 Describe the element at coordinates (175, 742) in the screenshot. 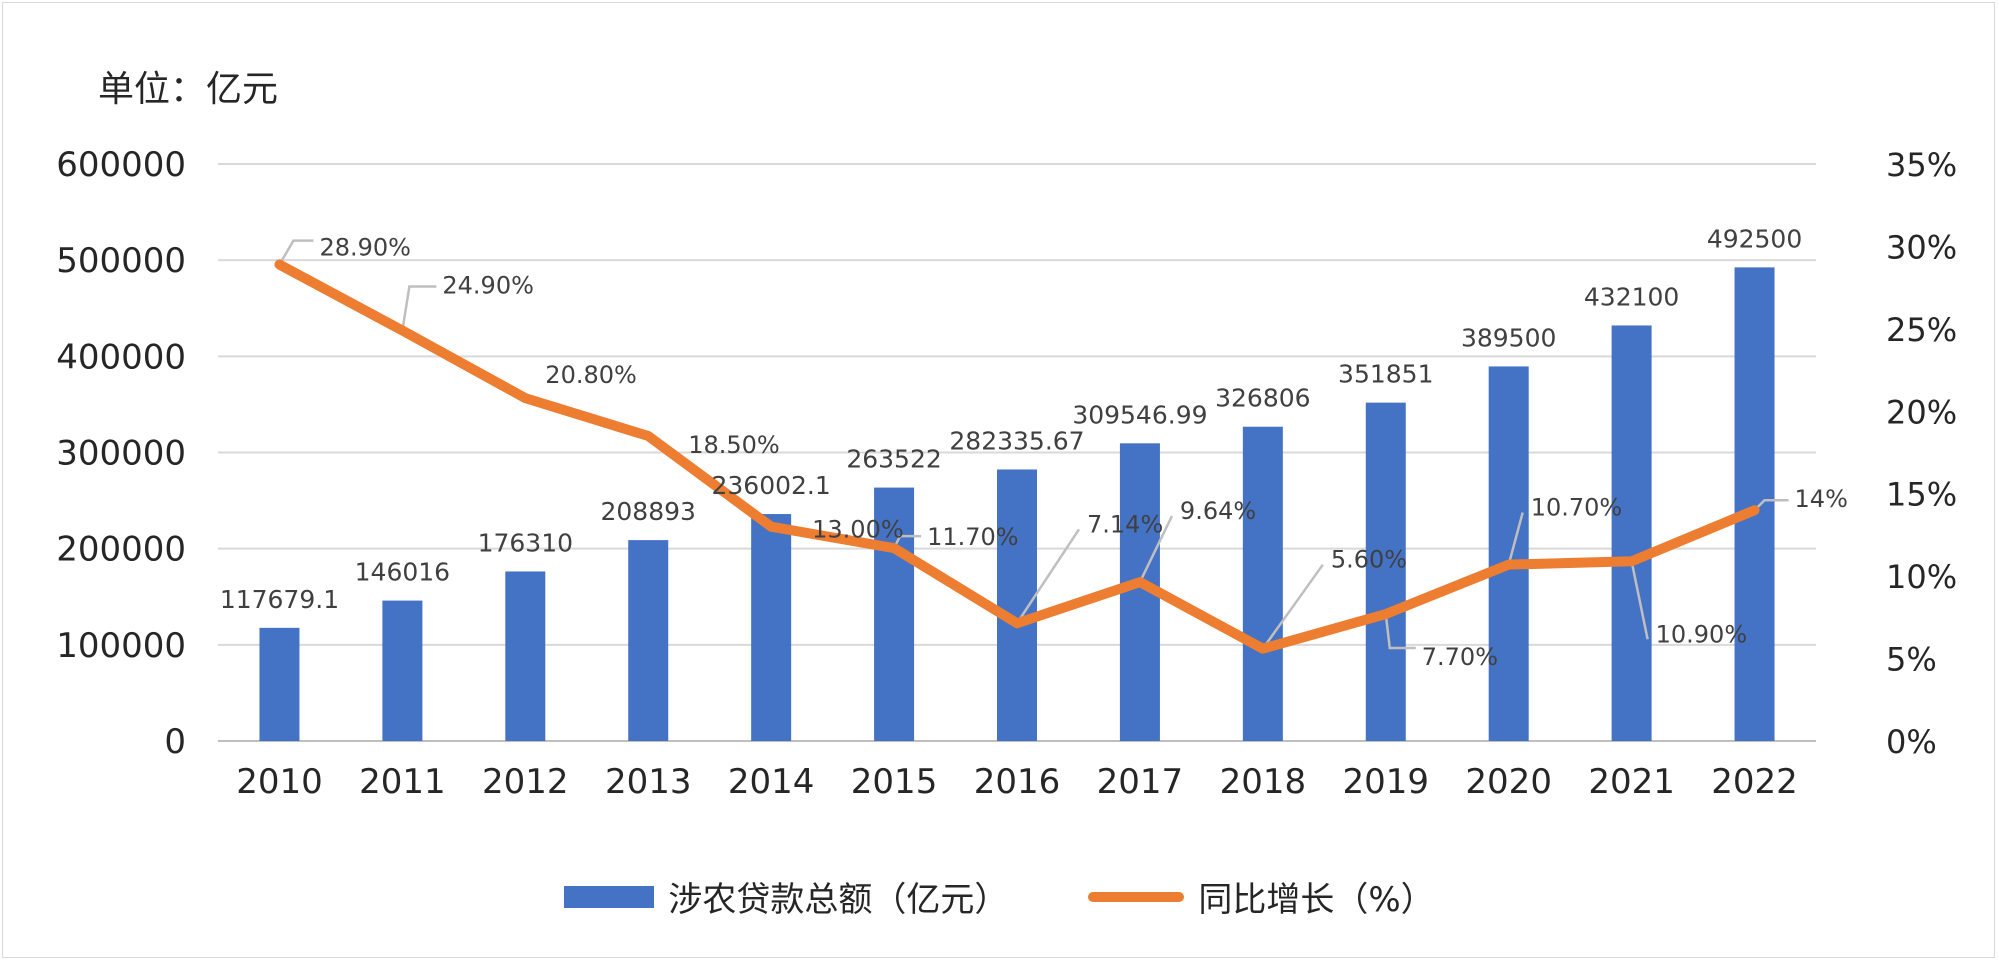

I see `y-left-tick-label: 0` at that location.